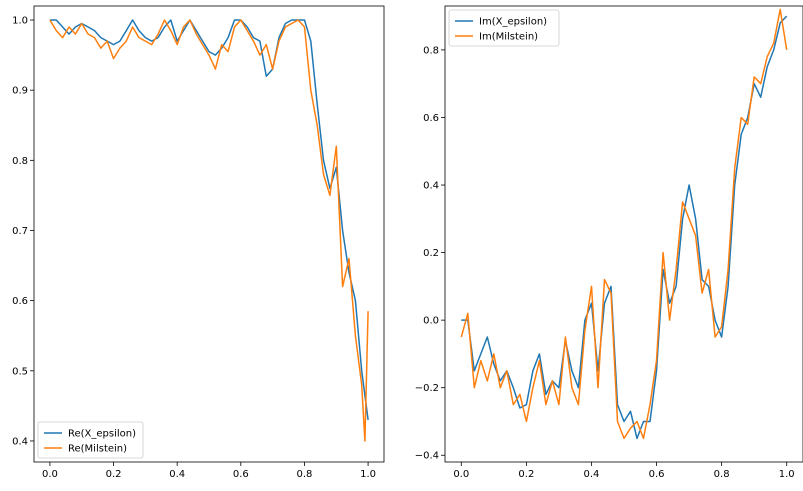 The width and height of the screenshot is (803, 491). I want to click on y-tick-label: −0.2, so click(427, 388).